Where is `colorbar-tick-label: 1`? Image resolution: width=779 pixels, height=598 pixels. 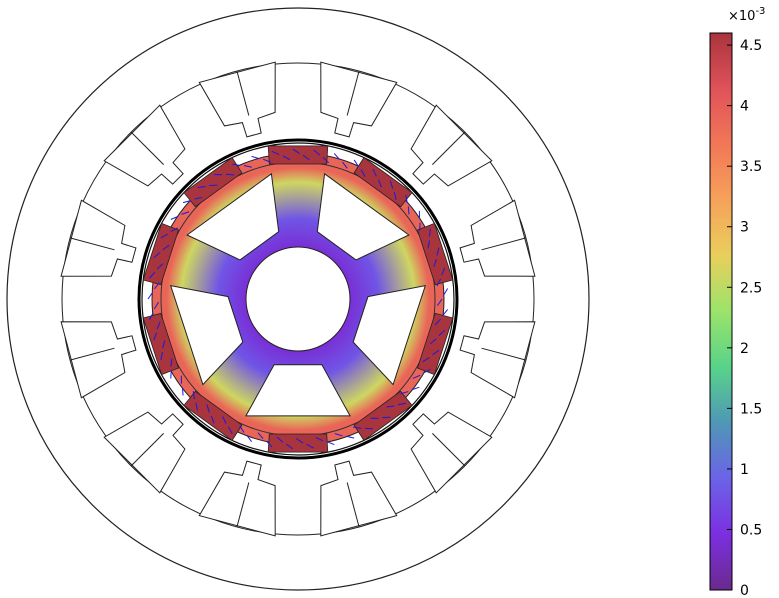 colorbar-tick-label: 1 is located at coordinates (744, 470).